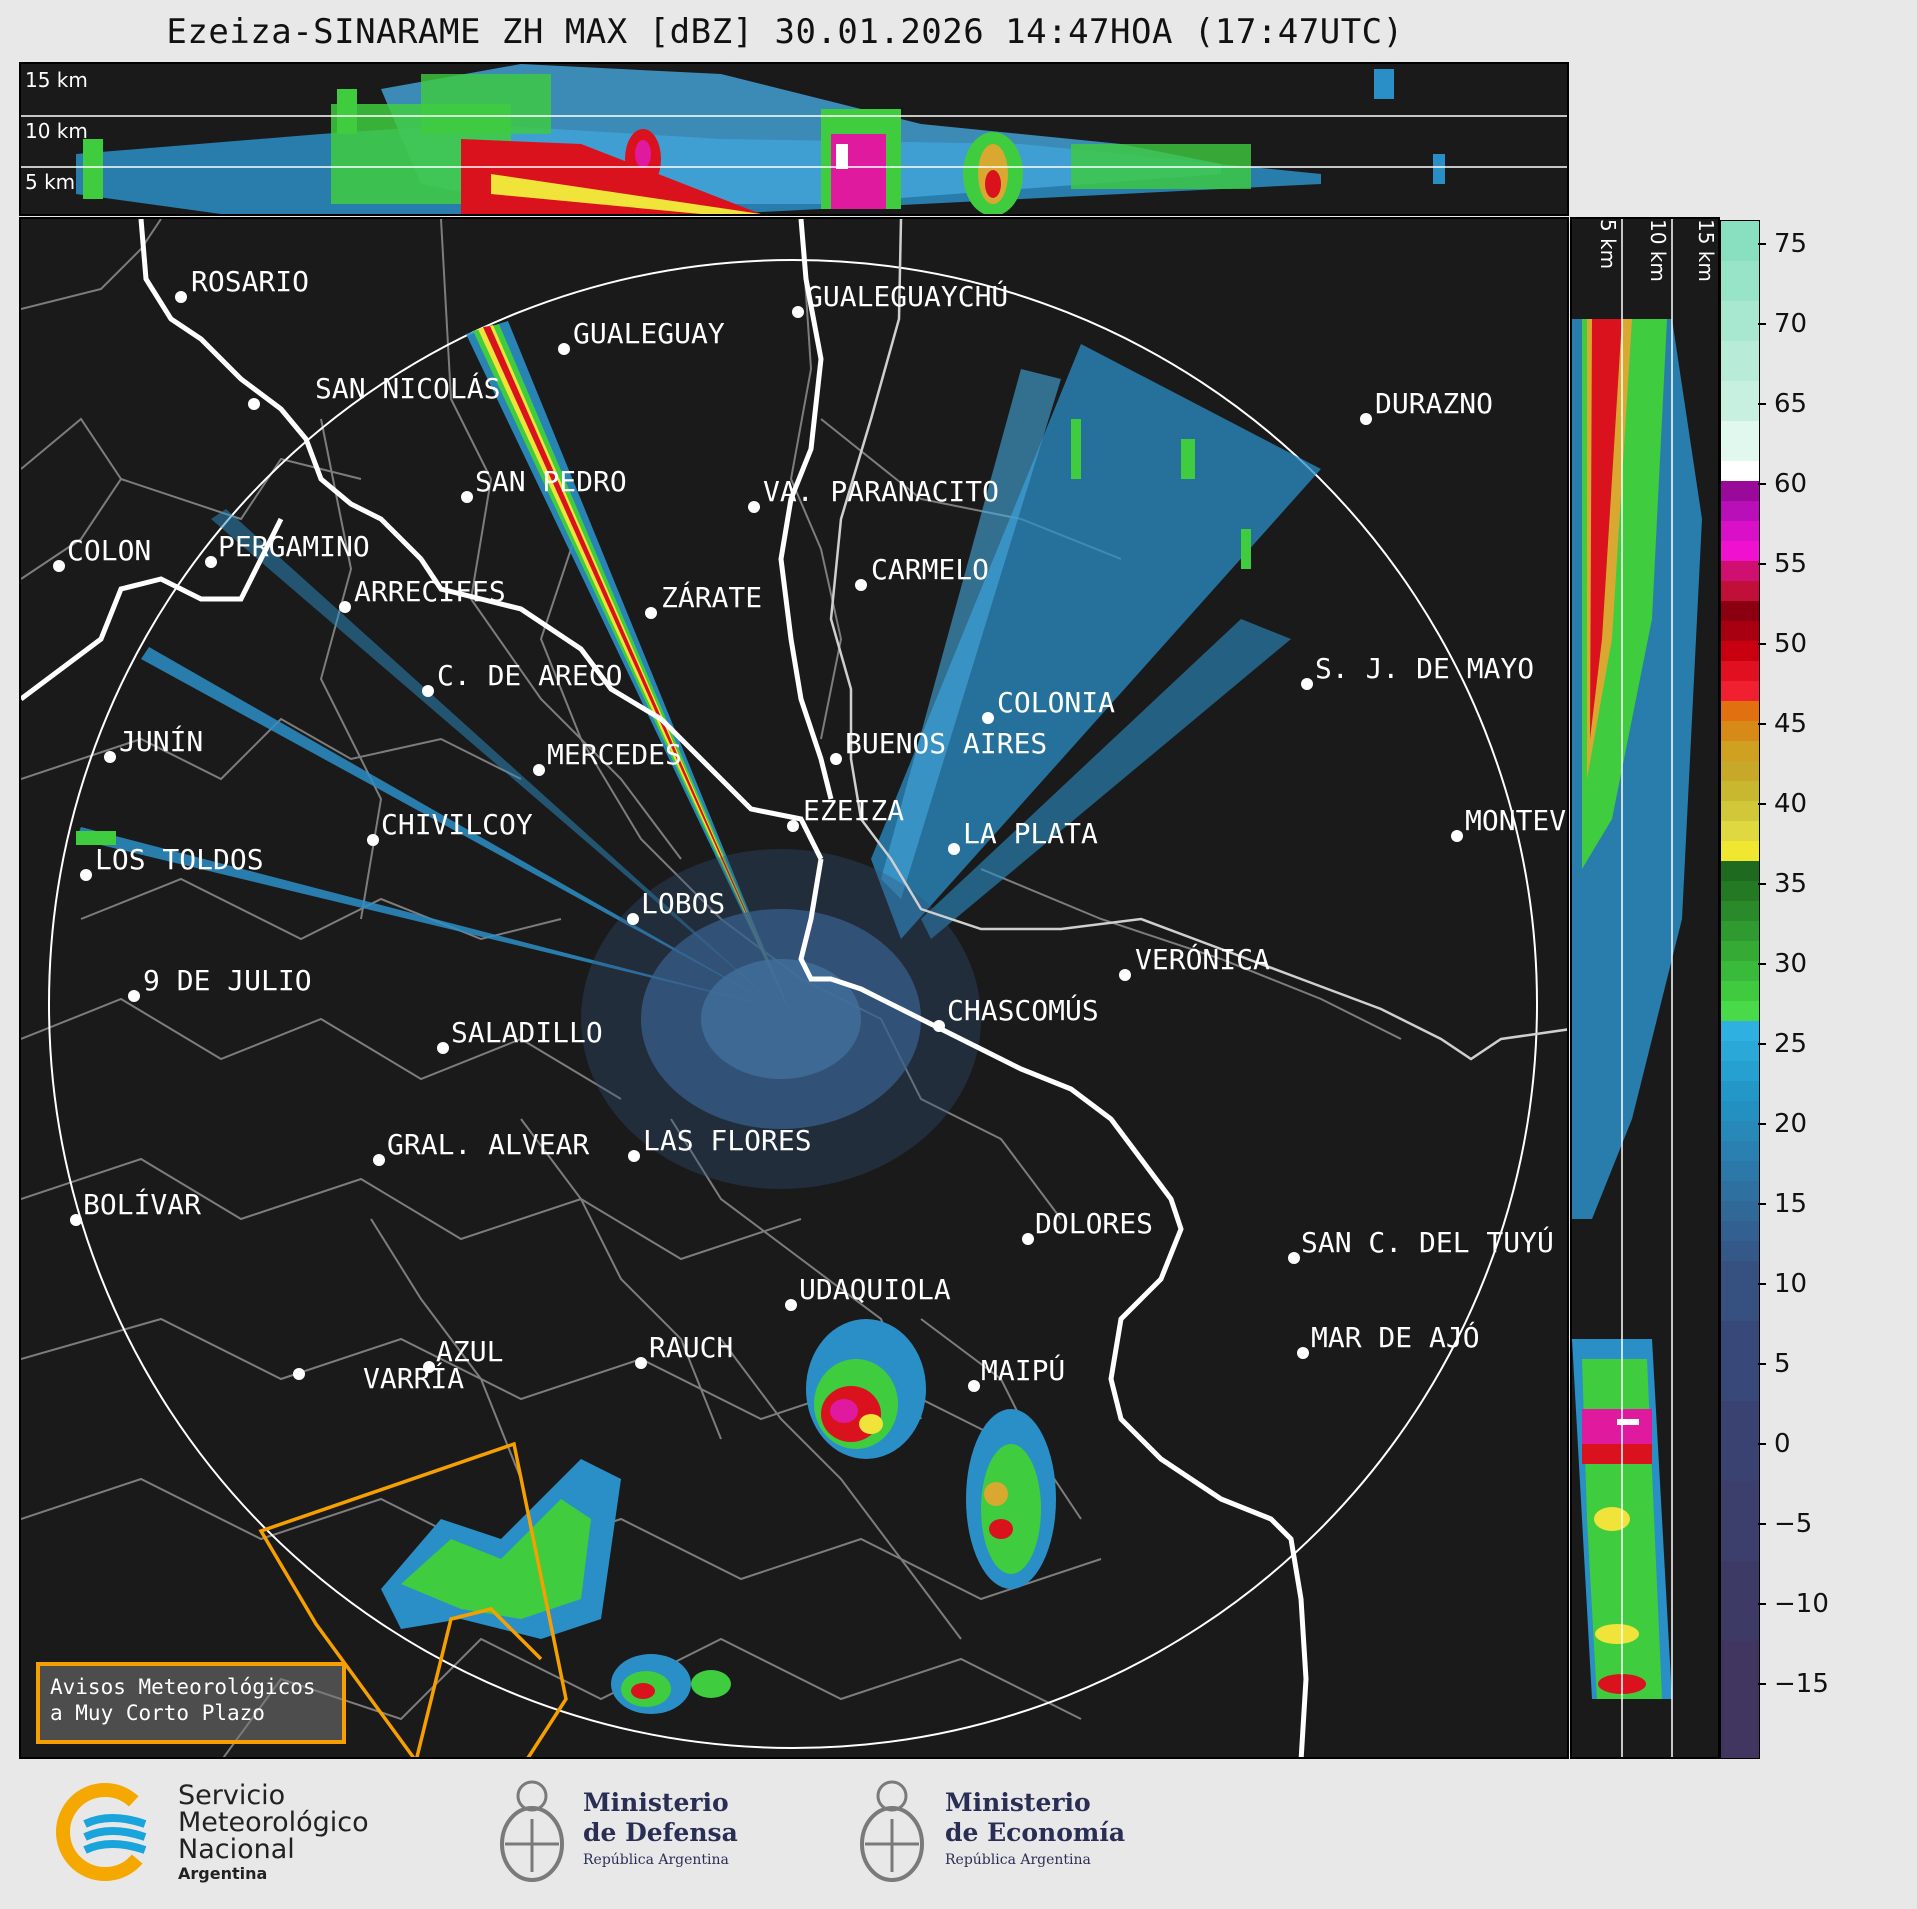 Image resolution: width=1917 pixels, height=1909 pixels. Describe the element at coordinates (881, 491) in the screenshot. I see `city-label: VA. PARANACITO` at that location.